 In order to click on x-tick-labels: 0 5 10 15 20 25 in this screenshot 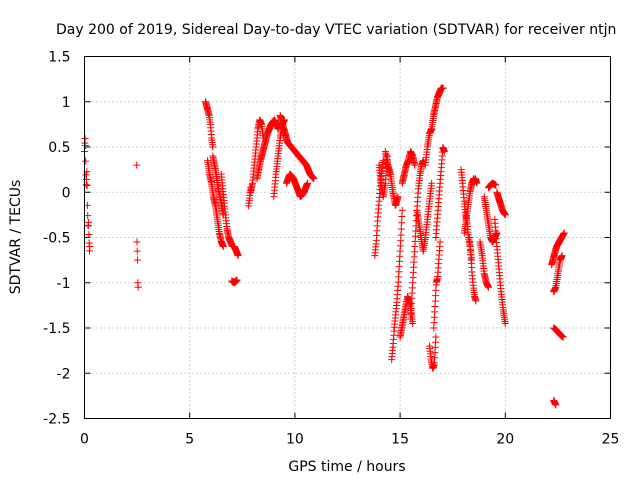, I will do `click(349, 440)`.